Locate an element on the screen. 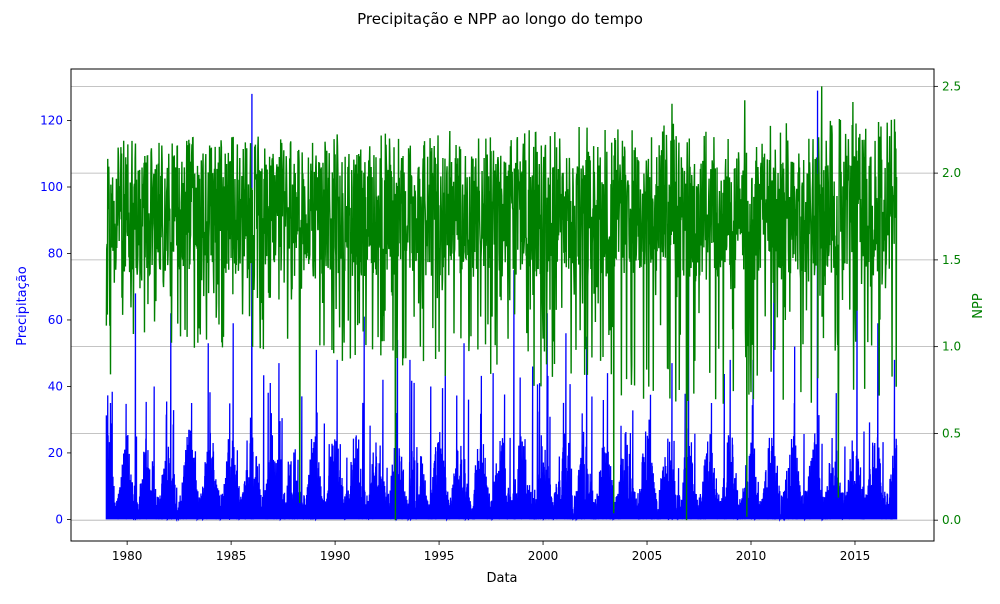  x-tick-label: 1995 is located at coordinates (439, 556).